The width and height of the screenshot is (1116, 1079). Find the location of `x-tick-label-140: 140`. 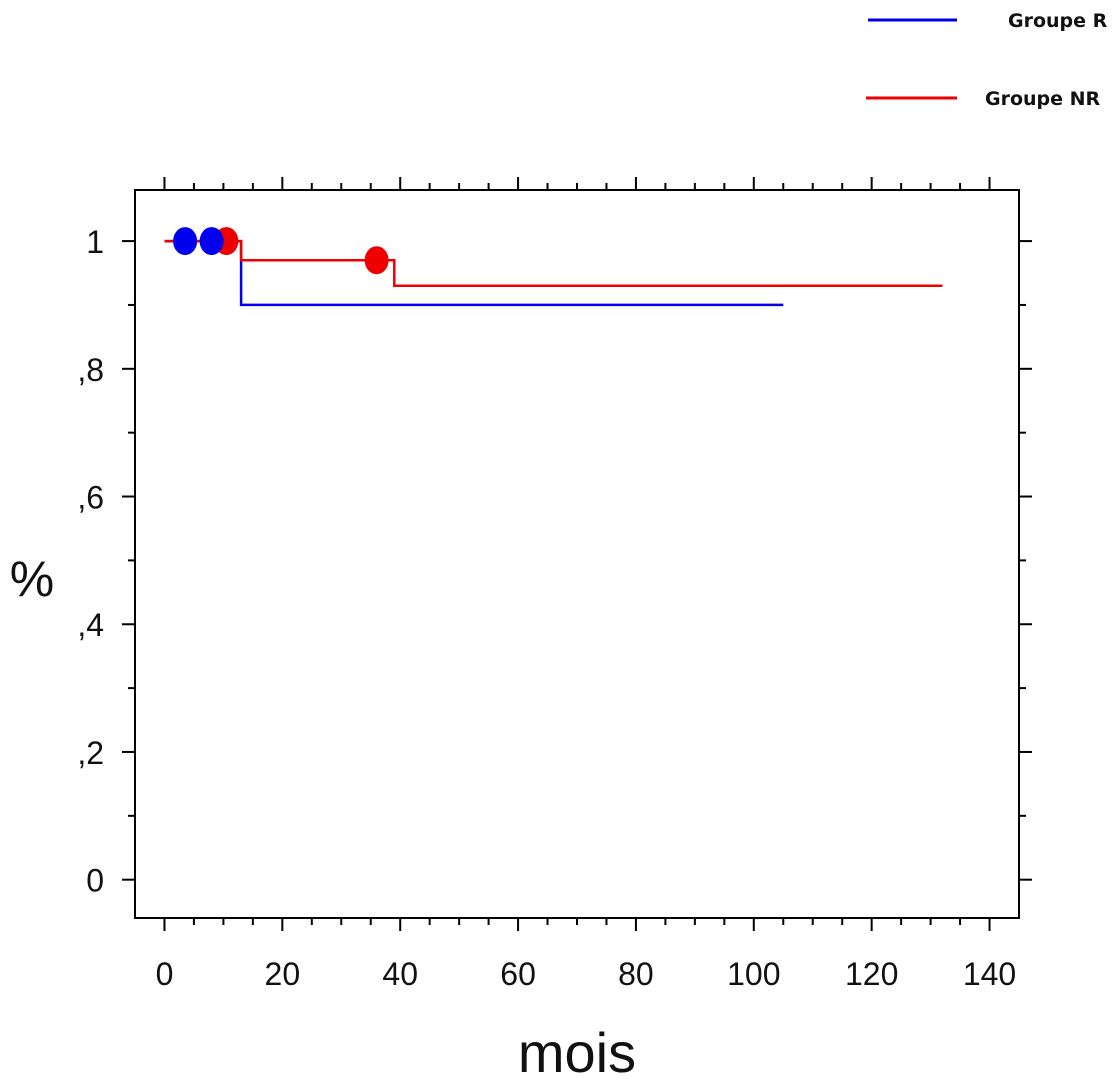

x-tick-label-140: 140 is located at coordinates (989, 974).